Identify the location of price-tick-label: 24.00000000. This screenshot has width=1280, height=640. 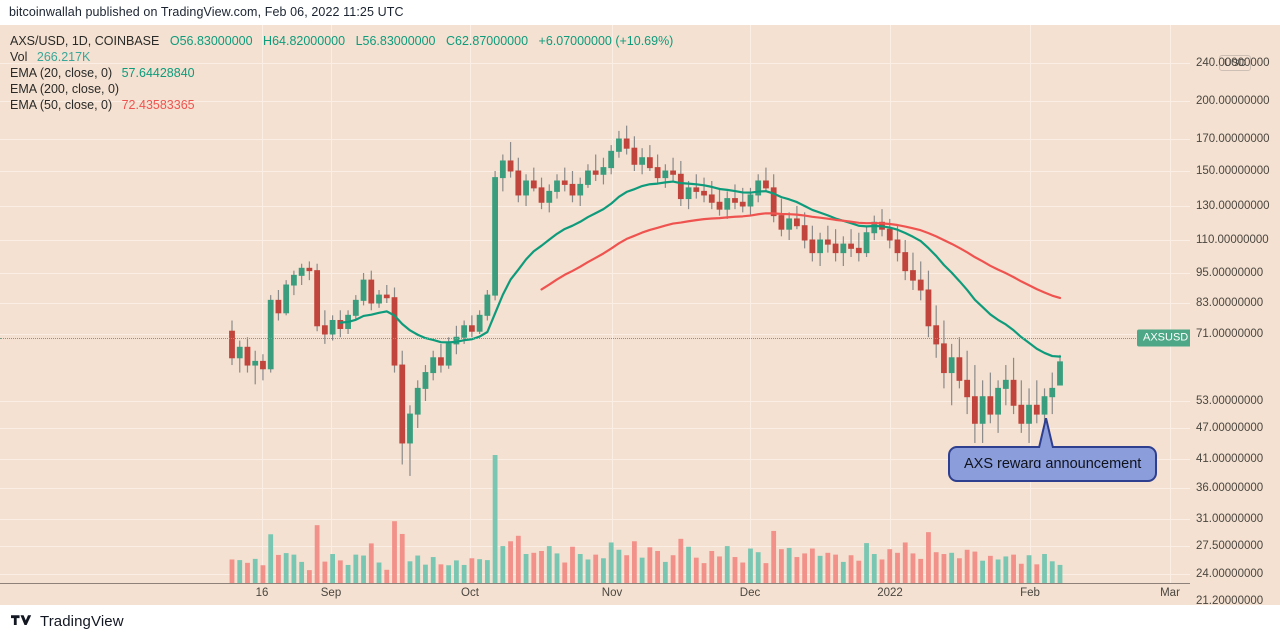
(1230, 574).